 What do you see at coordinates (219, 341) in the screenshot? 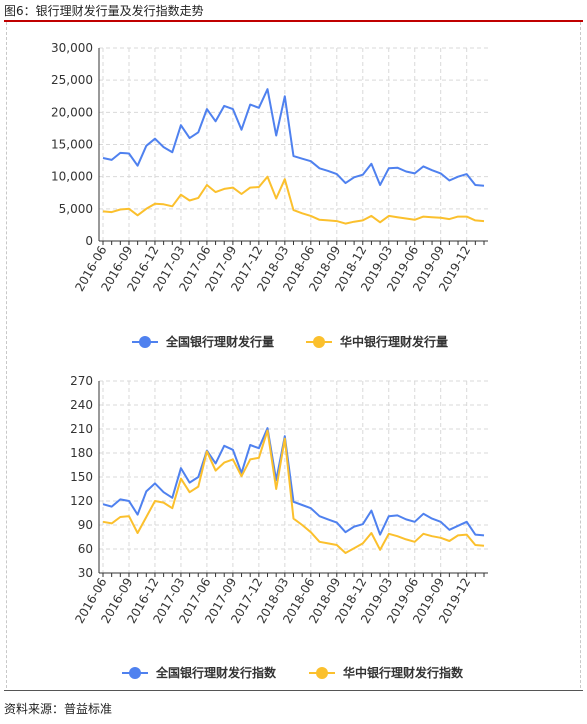
I see `legend-label: 全国银行理财发行量` at bounding box center [219, 341].